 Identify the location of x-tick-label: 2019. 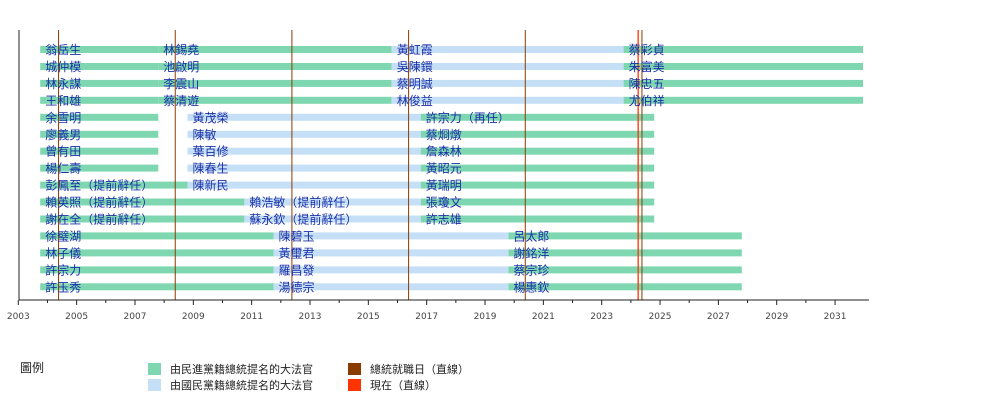
(485, 317).